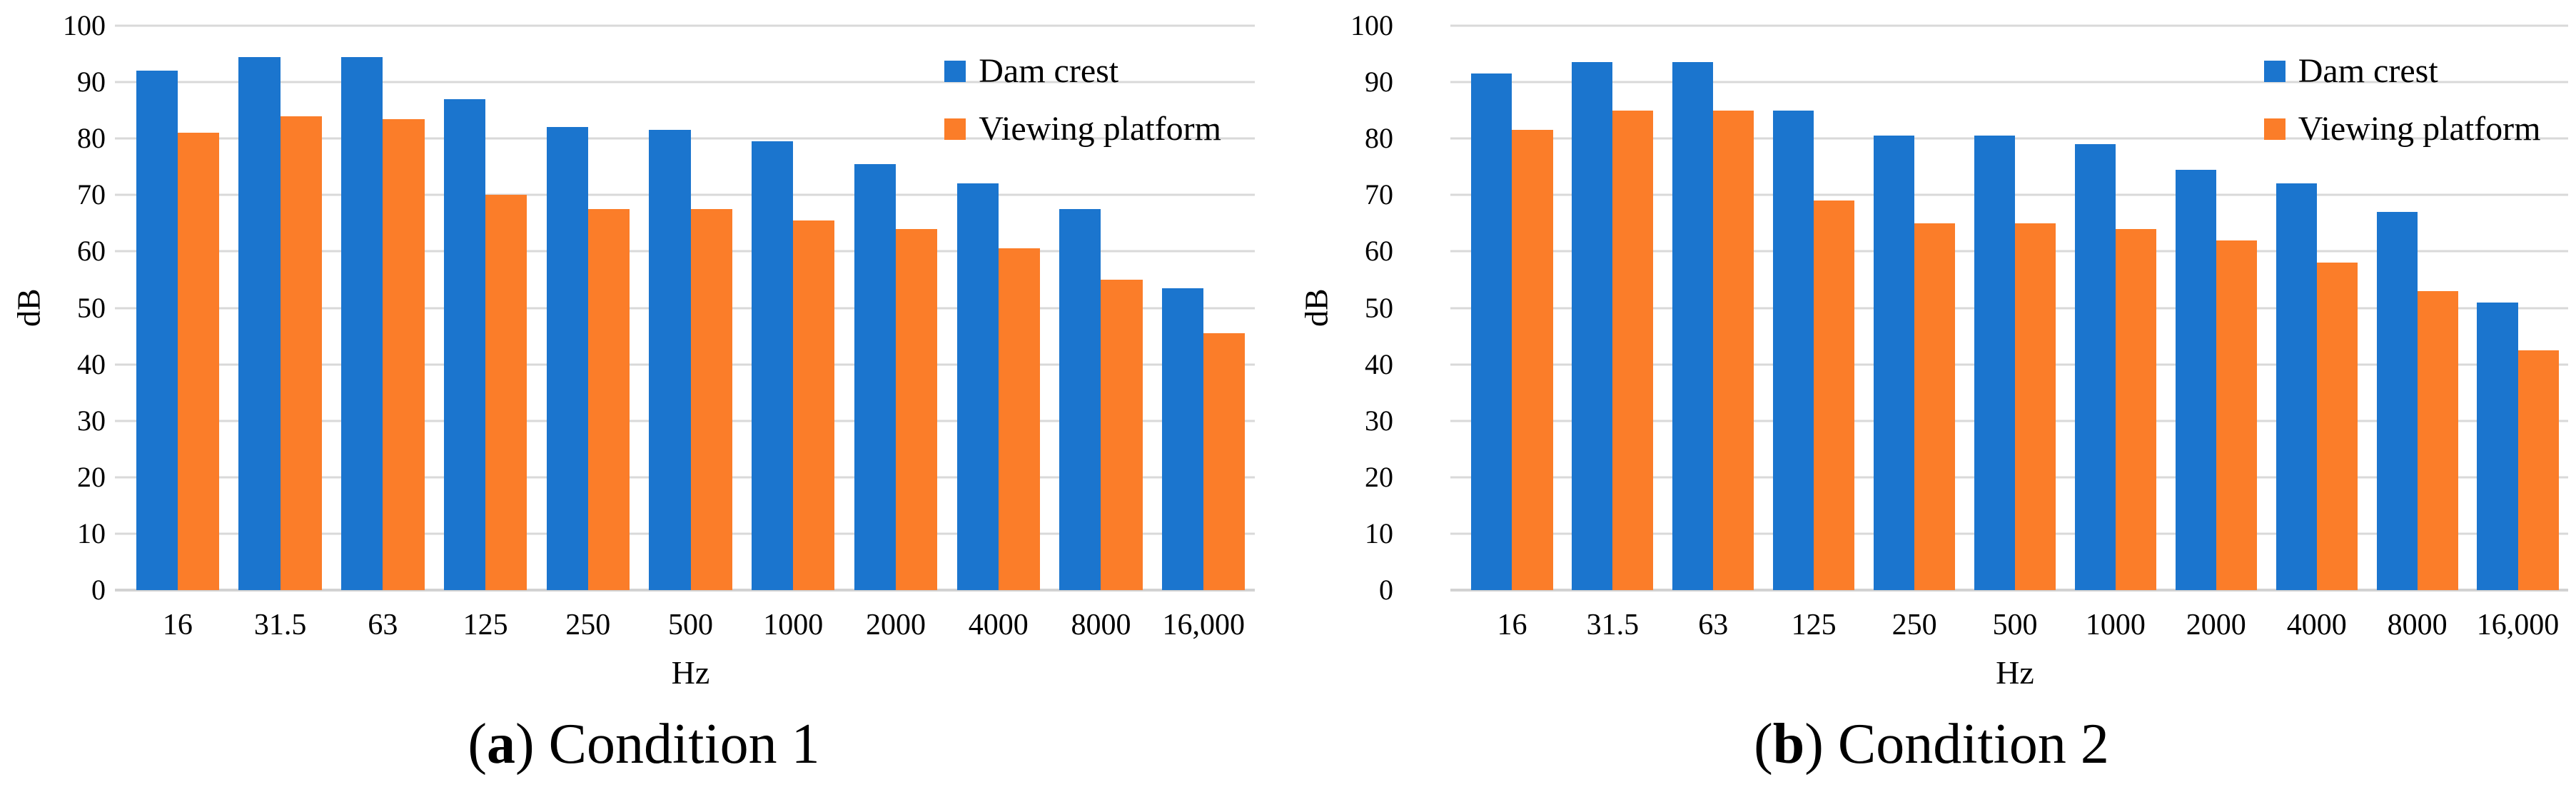  Describe the element at coordinates (91, 363) in the screenshot. I see `y-tick-label-40: 40` at that location.